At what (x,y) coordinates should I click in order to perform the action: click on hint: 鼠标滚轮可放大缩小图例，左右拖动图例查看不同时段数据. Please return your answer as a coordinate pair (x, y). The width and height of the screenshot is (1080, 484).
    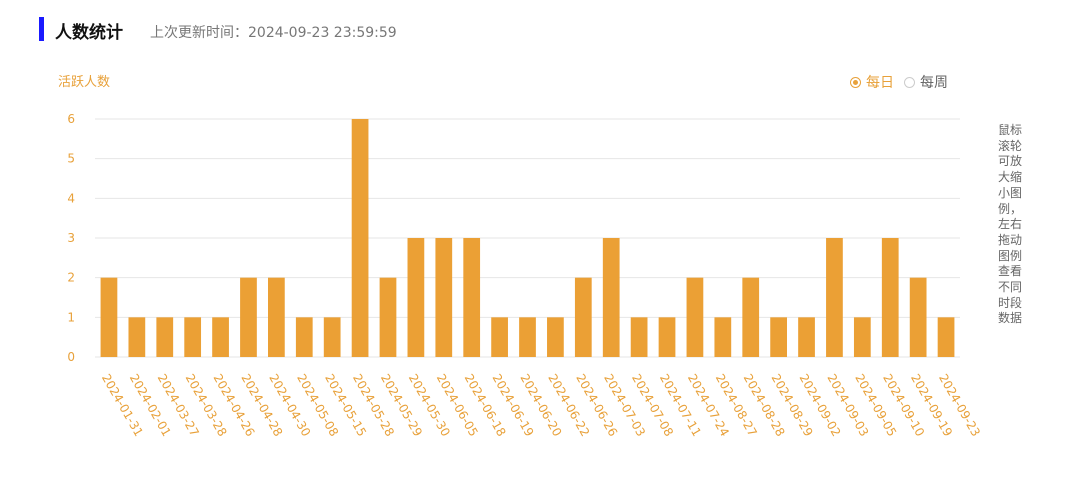
    Looking at the image, I should click on (1010, 224).